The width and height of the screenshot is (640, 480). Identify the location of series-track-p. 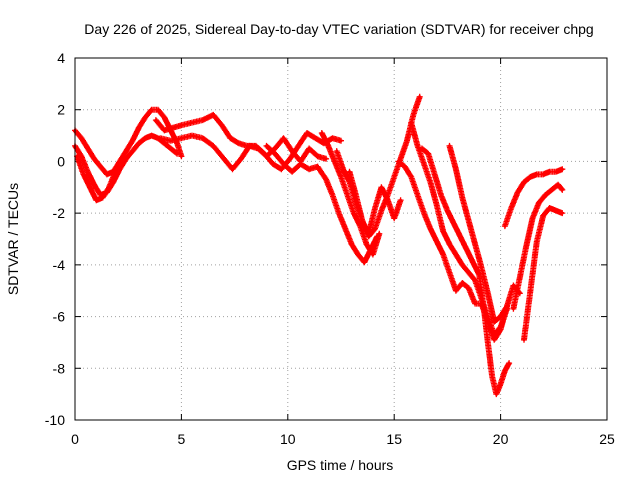
(543, 274).